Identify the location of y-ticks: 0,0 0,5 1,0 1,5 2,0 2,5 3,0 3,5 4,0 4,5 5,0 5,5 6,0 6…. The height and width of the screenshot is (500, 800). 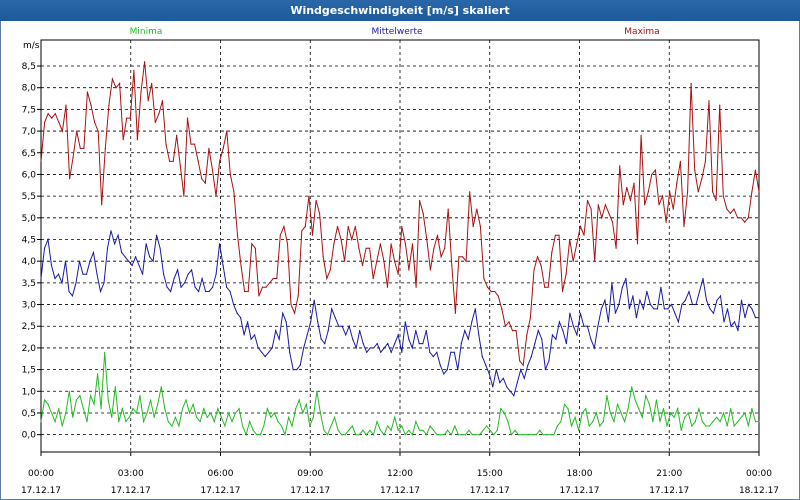
(31, 251).